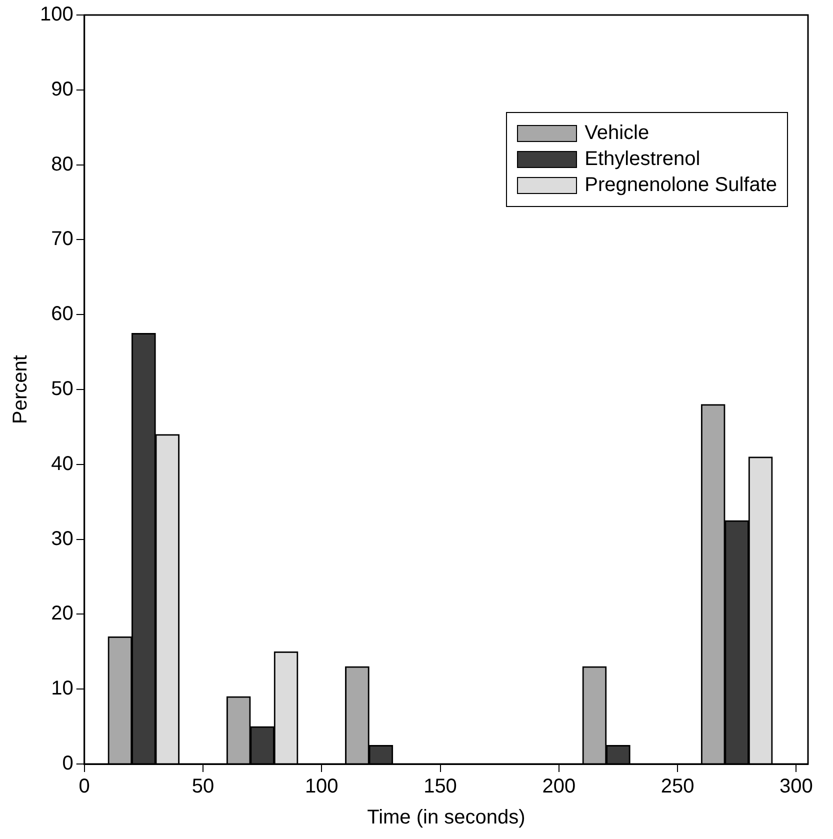  Describe the element at coordinates (62, 613) in the screenshot. I see `y-tick-label: 20` at that location.